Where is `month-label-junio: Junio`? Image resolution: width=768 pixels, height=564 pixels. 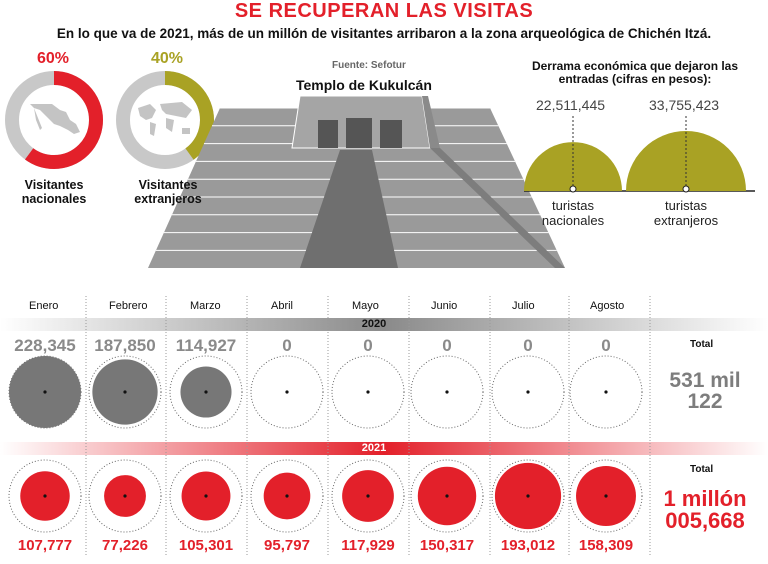
month-label-junio: Junio is located at coordinates (444, 306).